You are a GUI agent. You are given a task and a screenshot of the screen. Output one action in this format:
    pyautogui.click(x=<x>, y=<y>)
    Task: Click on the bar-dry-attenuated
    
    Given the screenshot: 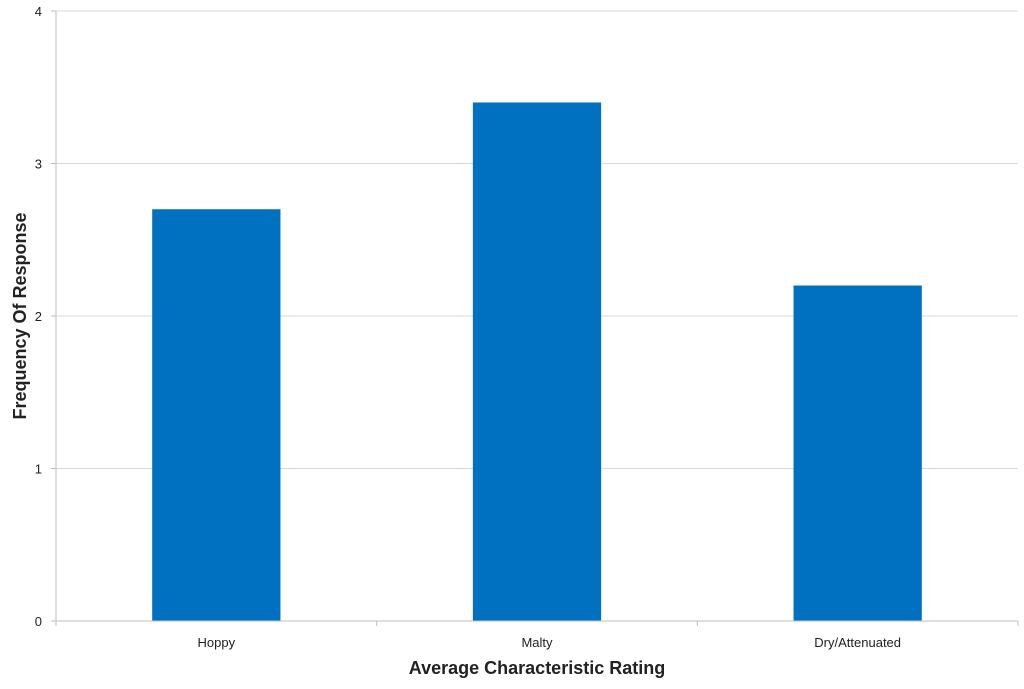 What is the action you would take?
    pyautogui.click(x=857, y=453)
    